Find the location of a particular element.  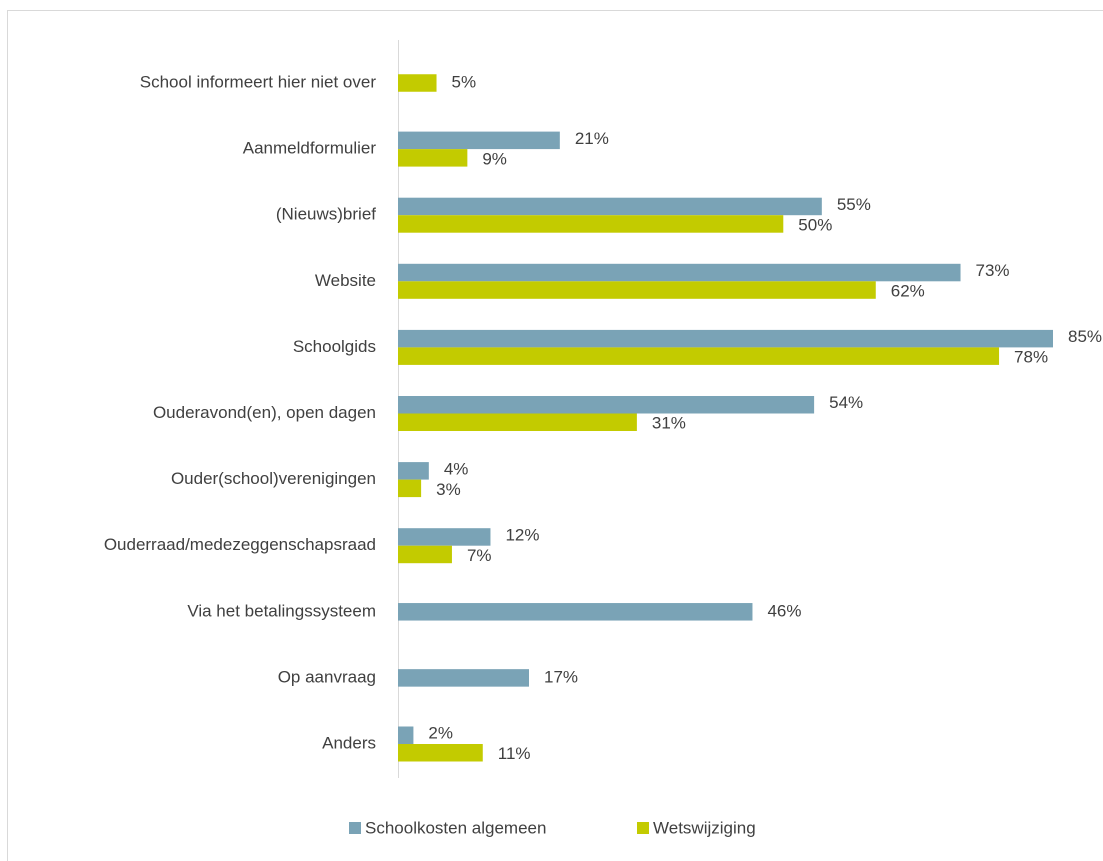

y-tick-label: School informeert hier niet over is located at coordinates (258, 81).